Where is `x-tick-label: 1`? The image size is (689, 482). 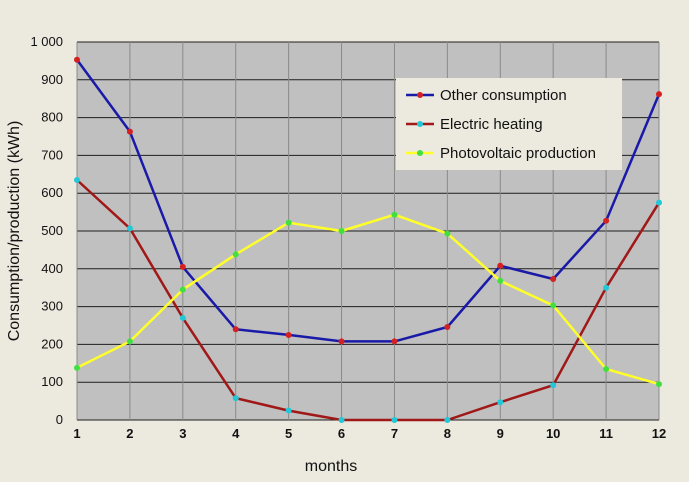 x-tick-label: 1 is located at coordinates (76, 433).